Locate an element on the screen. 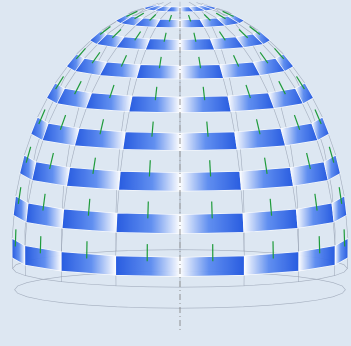 The image size is (351, 346). base-ring-line is located at coordinates (180, 268).